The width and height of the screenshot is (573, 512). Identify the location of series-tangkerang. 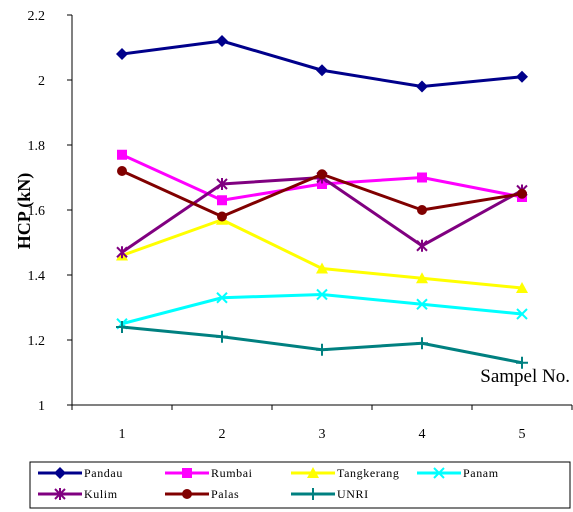
(322, 253).